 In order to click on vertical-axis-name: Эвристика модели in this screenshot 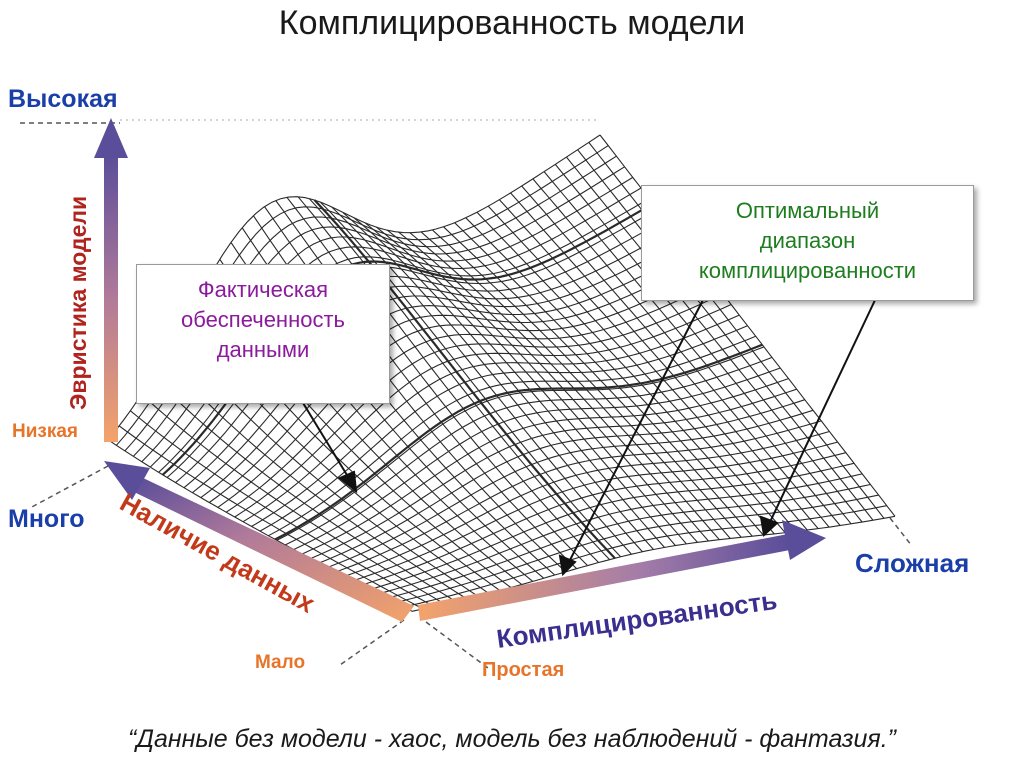, I will do `click(78, 303)`.